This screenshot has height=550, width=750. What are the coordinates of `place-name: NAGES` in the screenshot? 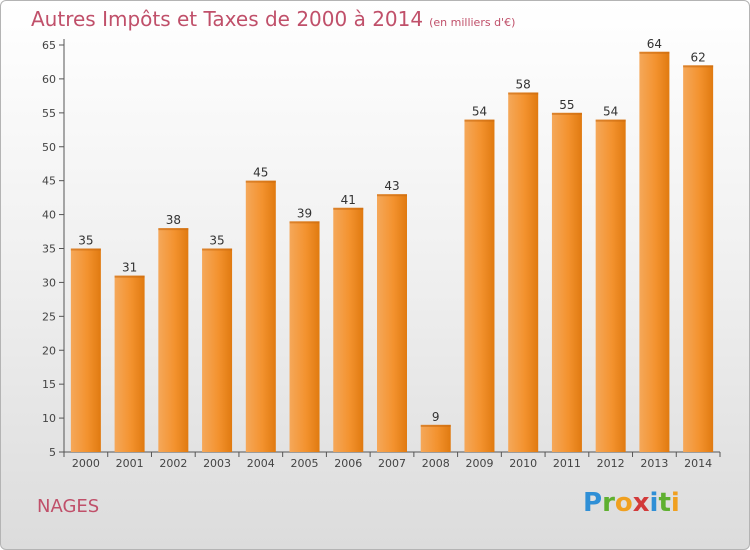 It's located at (68, 506).